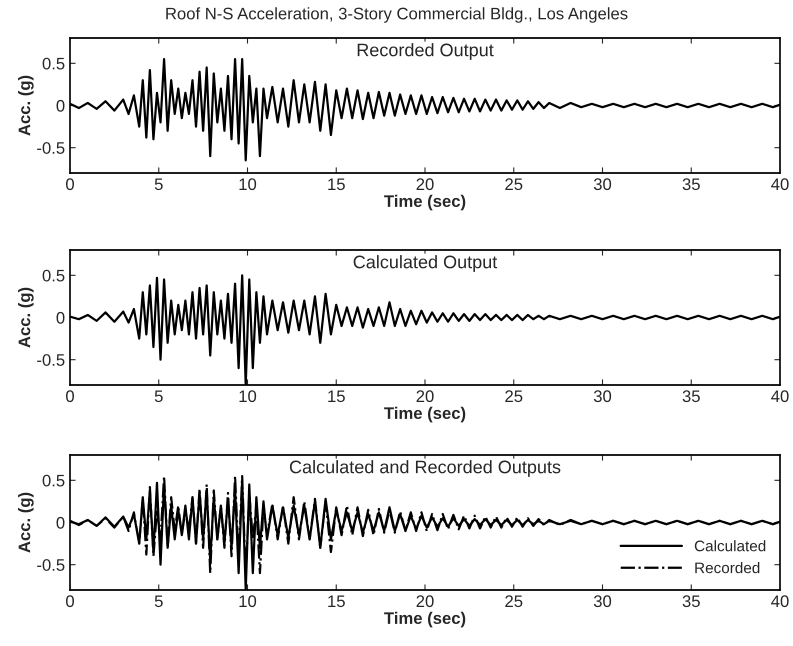 Image resolution: width=793 pixels, height=646 pixels. Describe the element at coordinates (426, 51) in the screenshot. I see `annotation: Recorded Output` at that location.